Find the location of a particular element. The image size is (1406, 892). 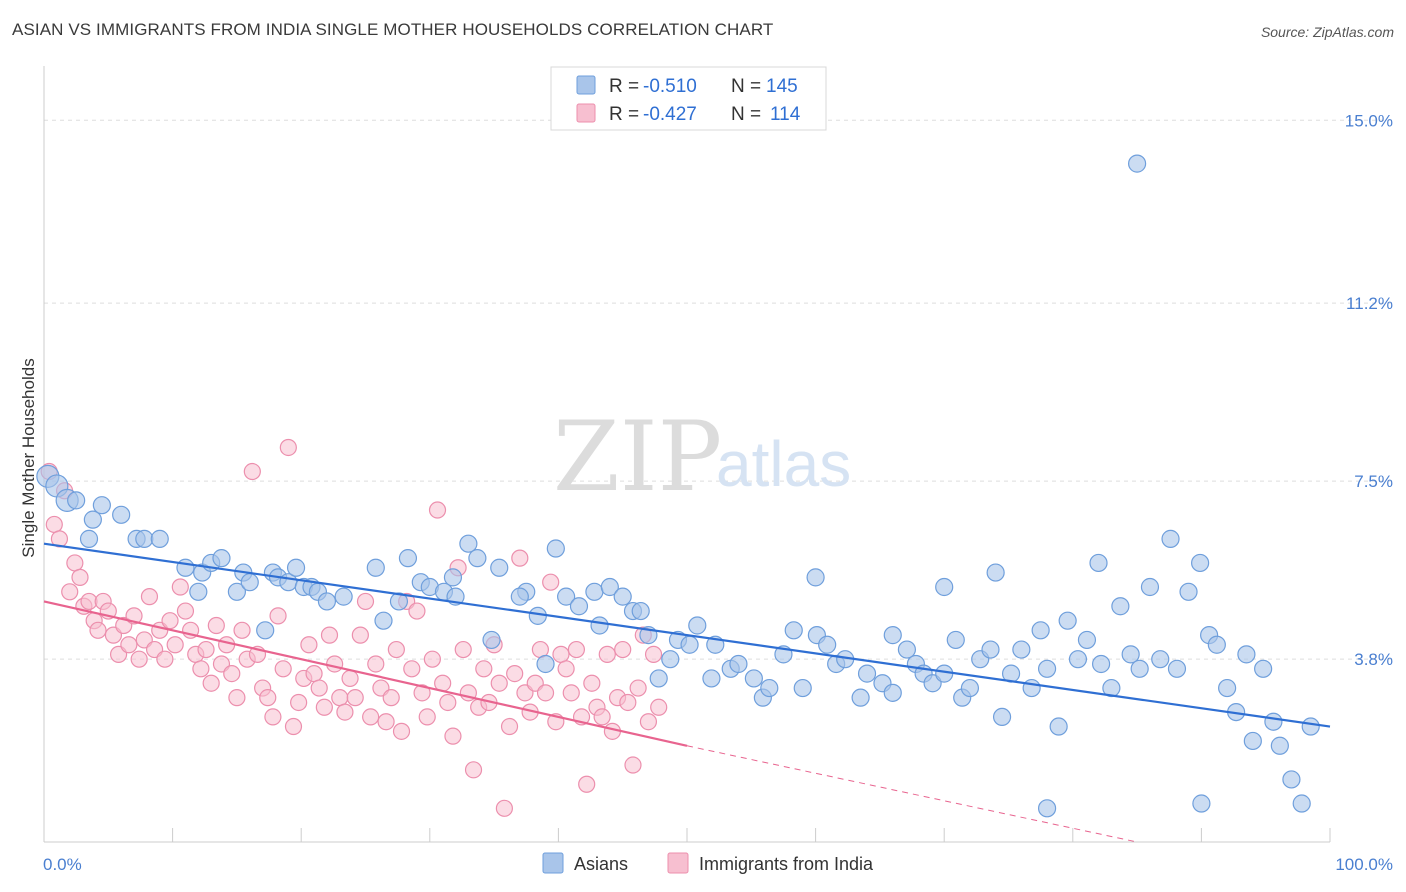

legend-box is located at coordinates (688, 98).